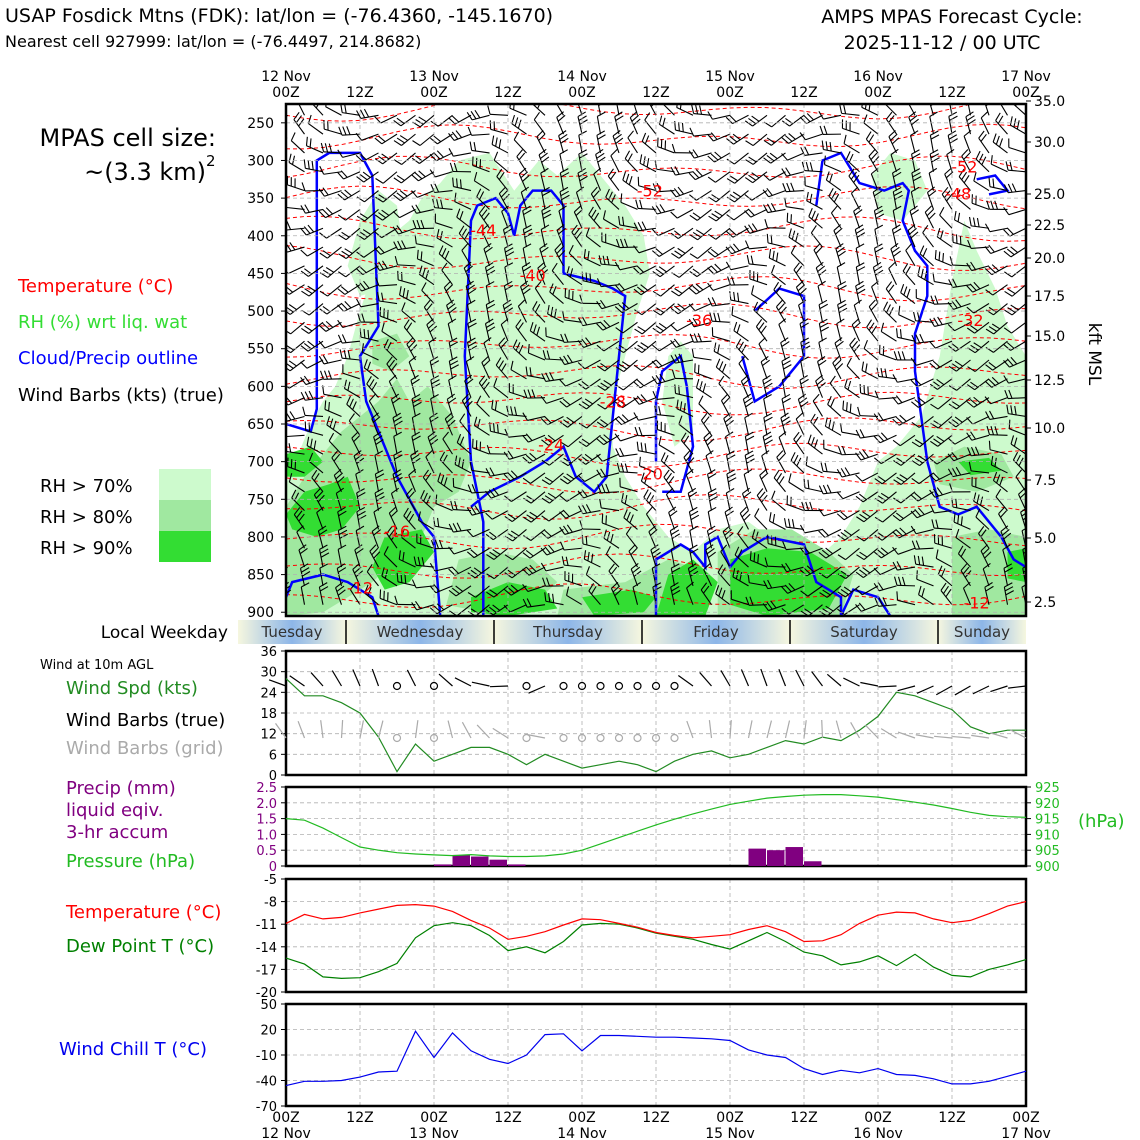 Image resolution: width=1140 pixels, height=1140 pixels. Describe the element at coordinates (822, 729) in the screenshot. I see `surface-barb-grid` at that location.